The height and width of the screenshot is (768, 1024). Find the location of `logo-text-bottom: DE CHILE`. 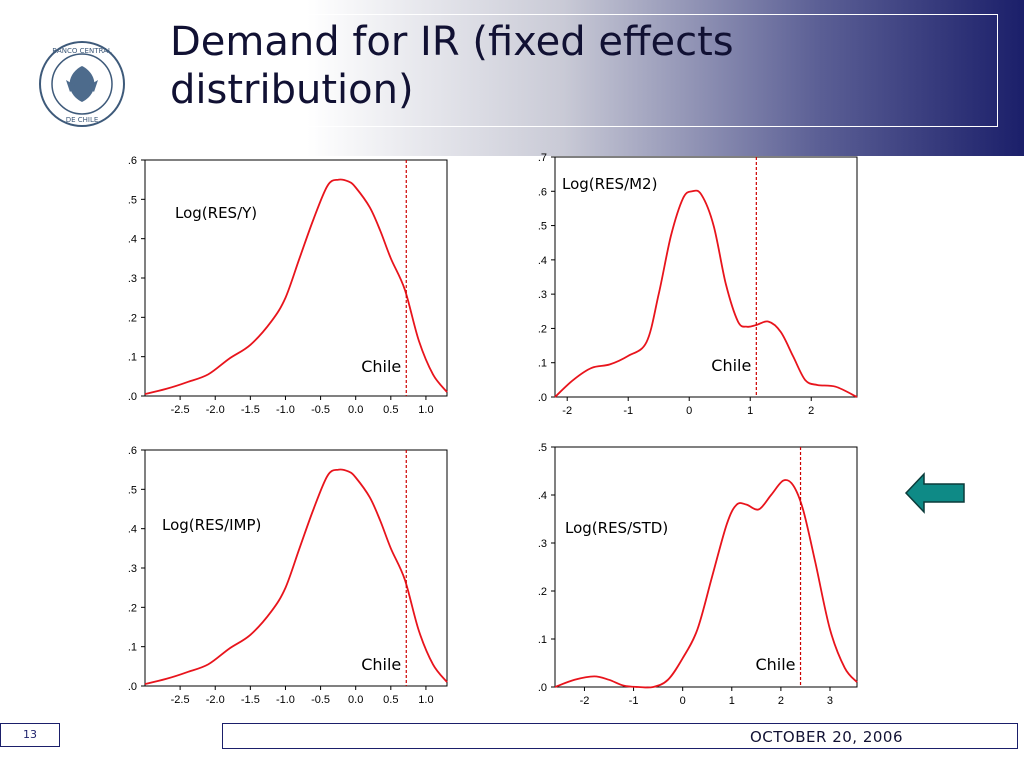

logo-text-bottom: DE CHILE is located at coordinates (82, 120).